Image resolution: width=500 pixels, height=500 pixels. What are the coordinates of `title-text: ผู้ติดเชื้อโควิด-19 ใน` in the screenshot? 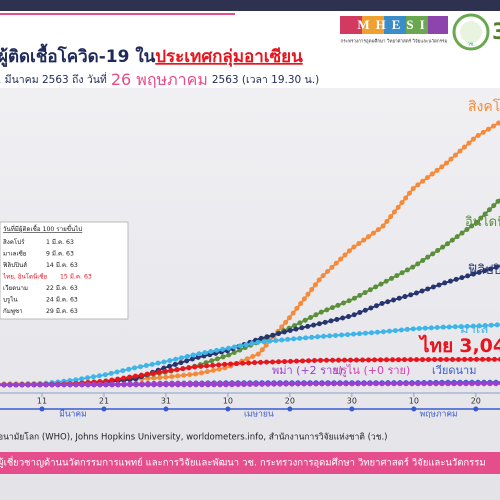 It's located at (78, 55).